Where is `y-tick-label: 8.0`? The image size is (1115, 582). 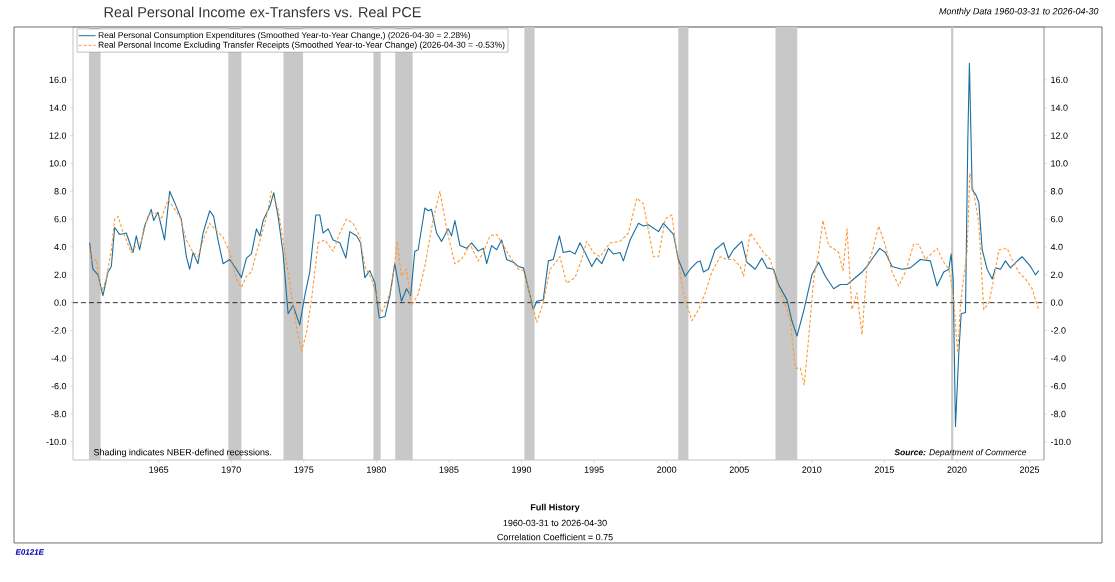 y-tick-label: 8.0 is located at coordinates (60, 191).